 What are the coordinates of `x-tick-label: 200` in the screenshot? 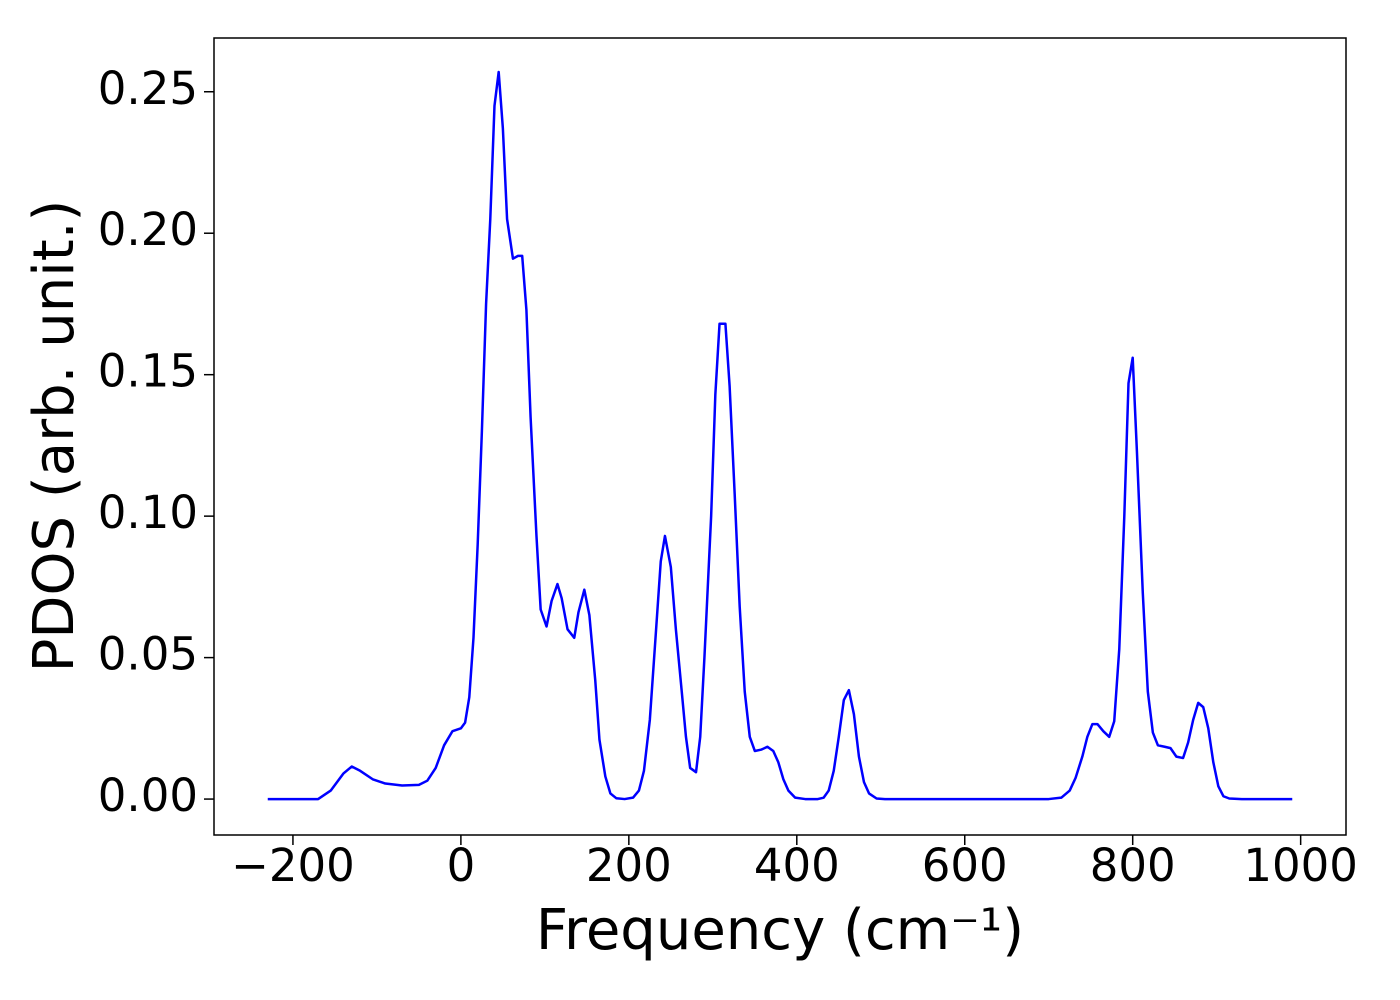 It's located at (629, 865).